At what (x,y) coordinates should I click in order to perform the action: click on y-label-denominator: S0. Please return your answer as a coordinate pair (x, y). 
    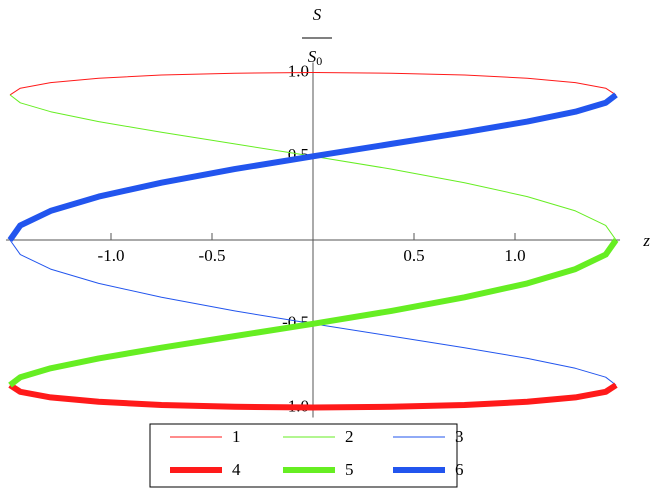
    Looking at the image, I should click on (315, 57).